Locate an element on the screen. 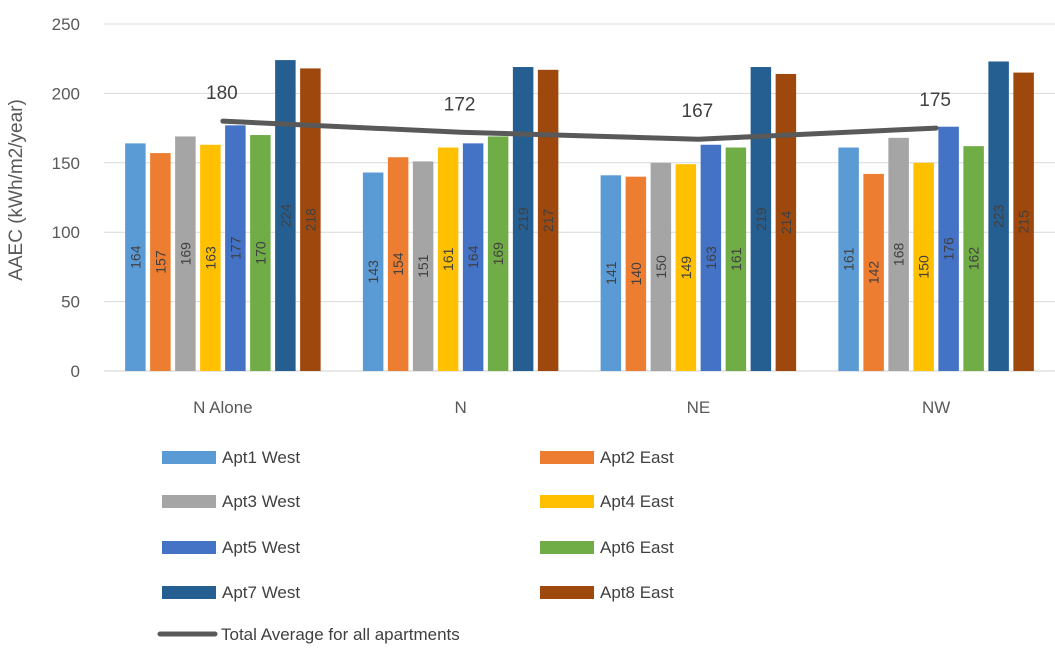  category-labels: N Alone N NE NW is located at coordinates (571, 407).